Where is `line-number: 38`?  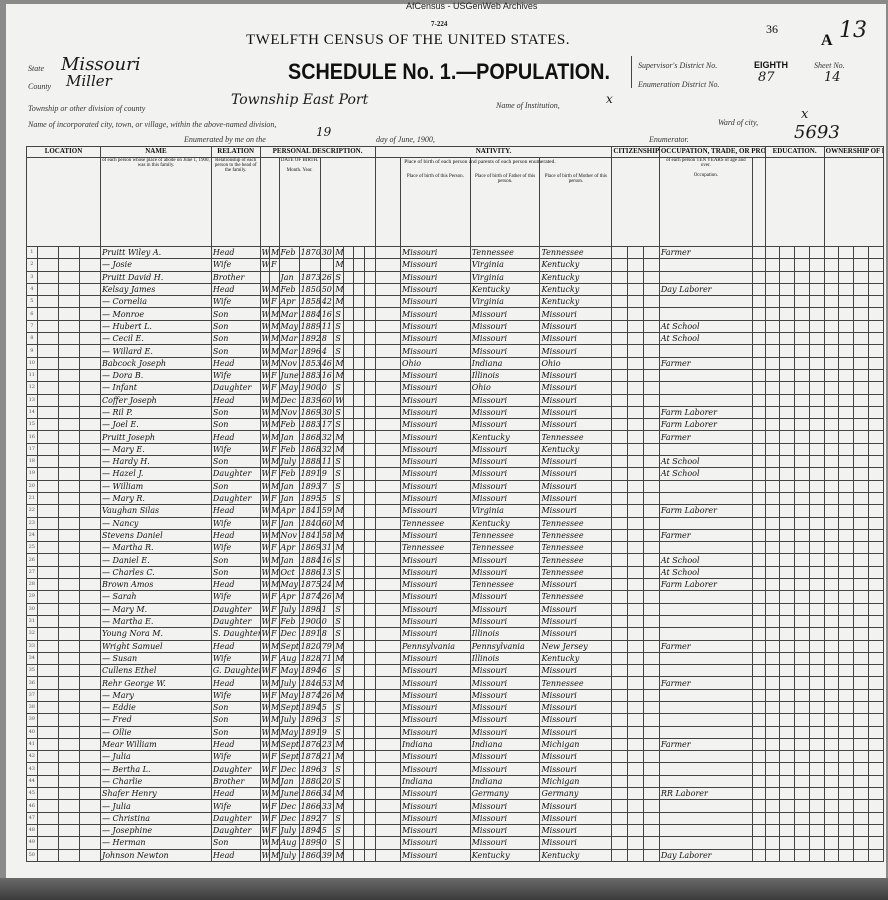
line-number: 38 is located at coordinates (32, 707).